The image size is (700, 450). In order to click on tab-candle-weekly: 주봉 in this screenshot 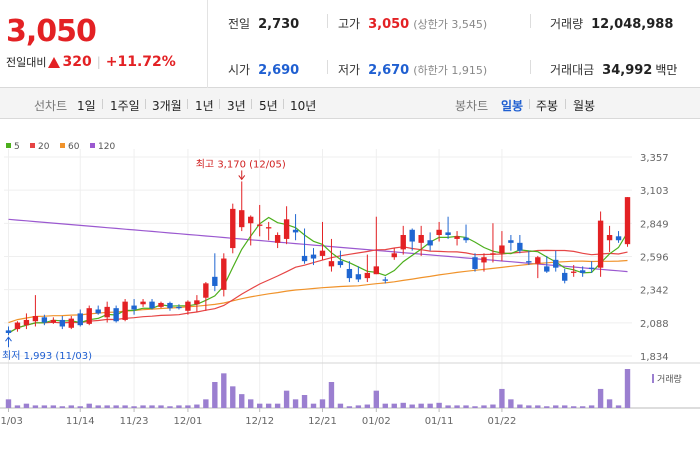, I will do `click(547, 106)`.